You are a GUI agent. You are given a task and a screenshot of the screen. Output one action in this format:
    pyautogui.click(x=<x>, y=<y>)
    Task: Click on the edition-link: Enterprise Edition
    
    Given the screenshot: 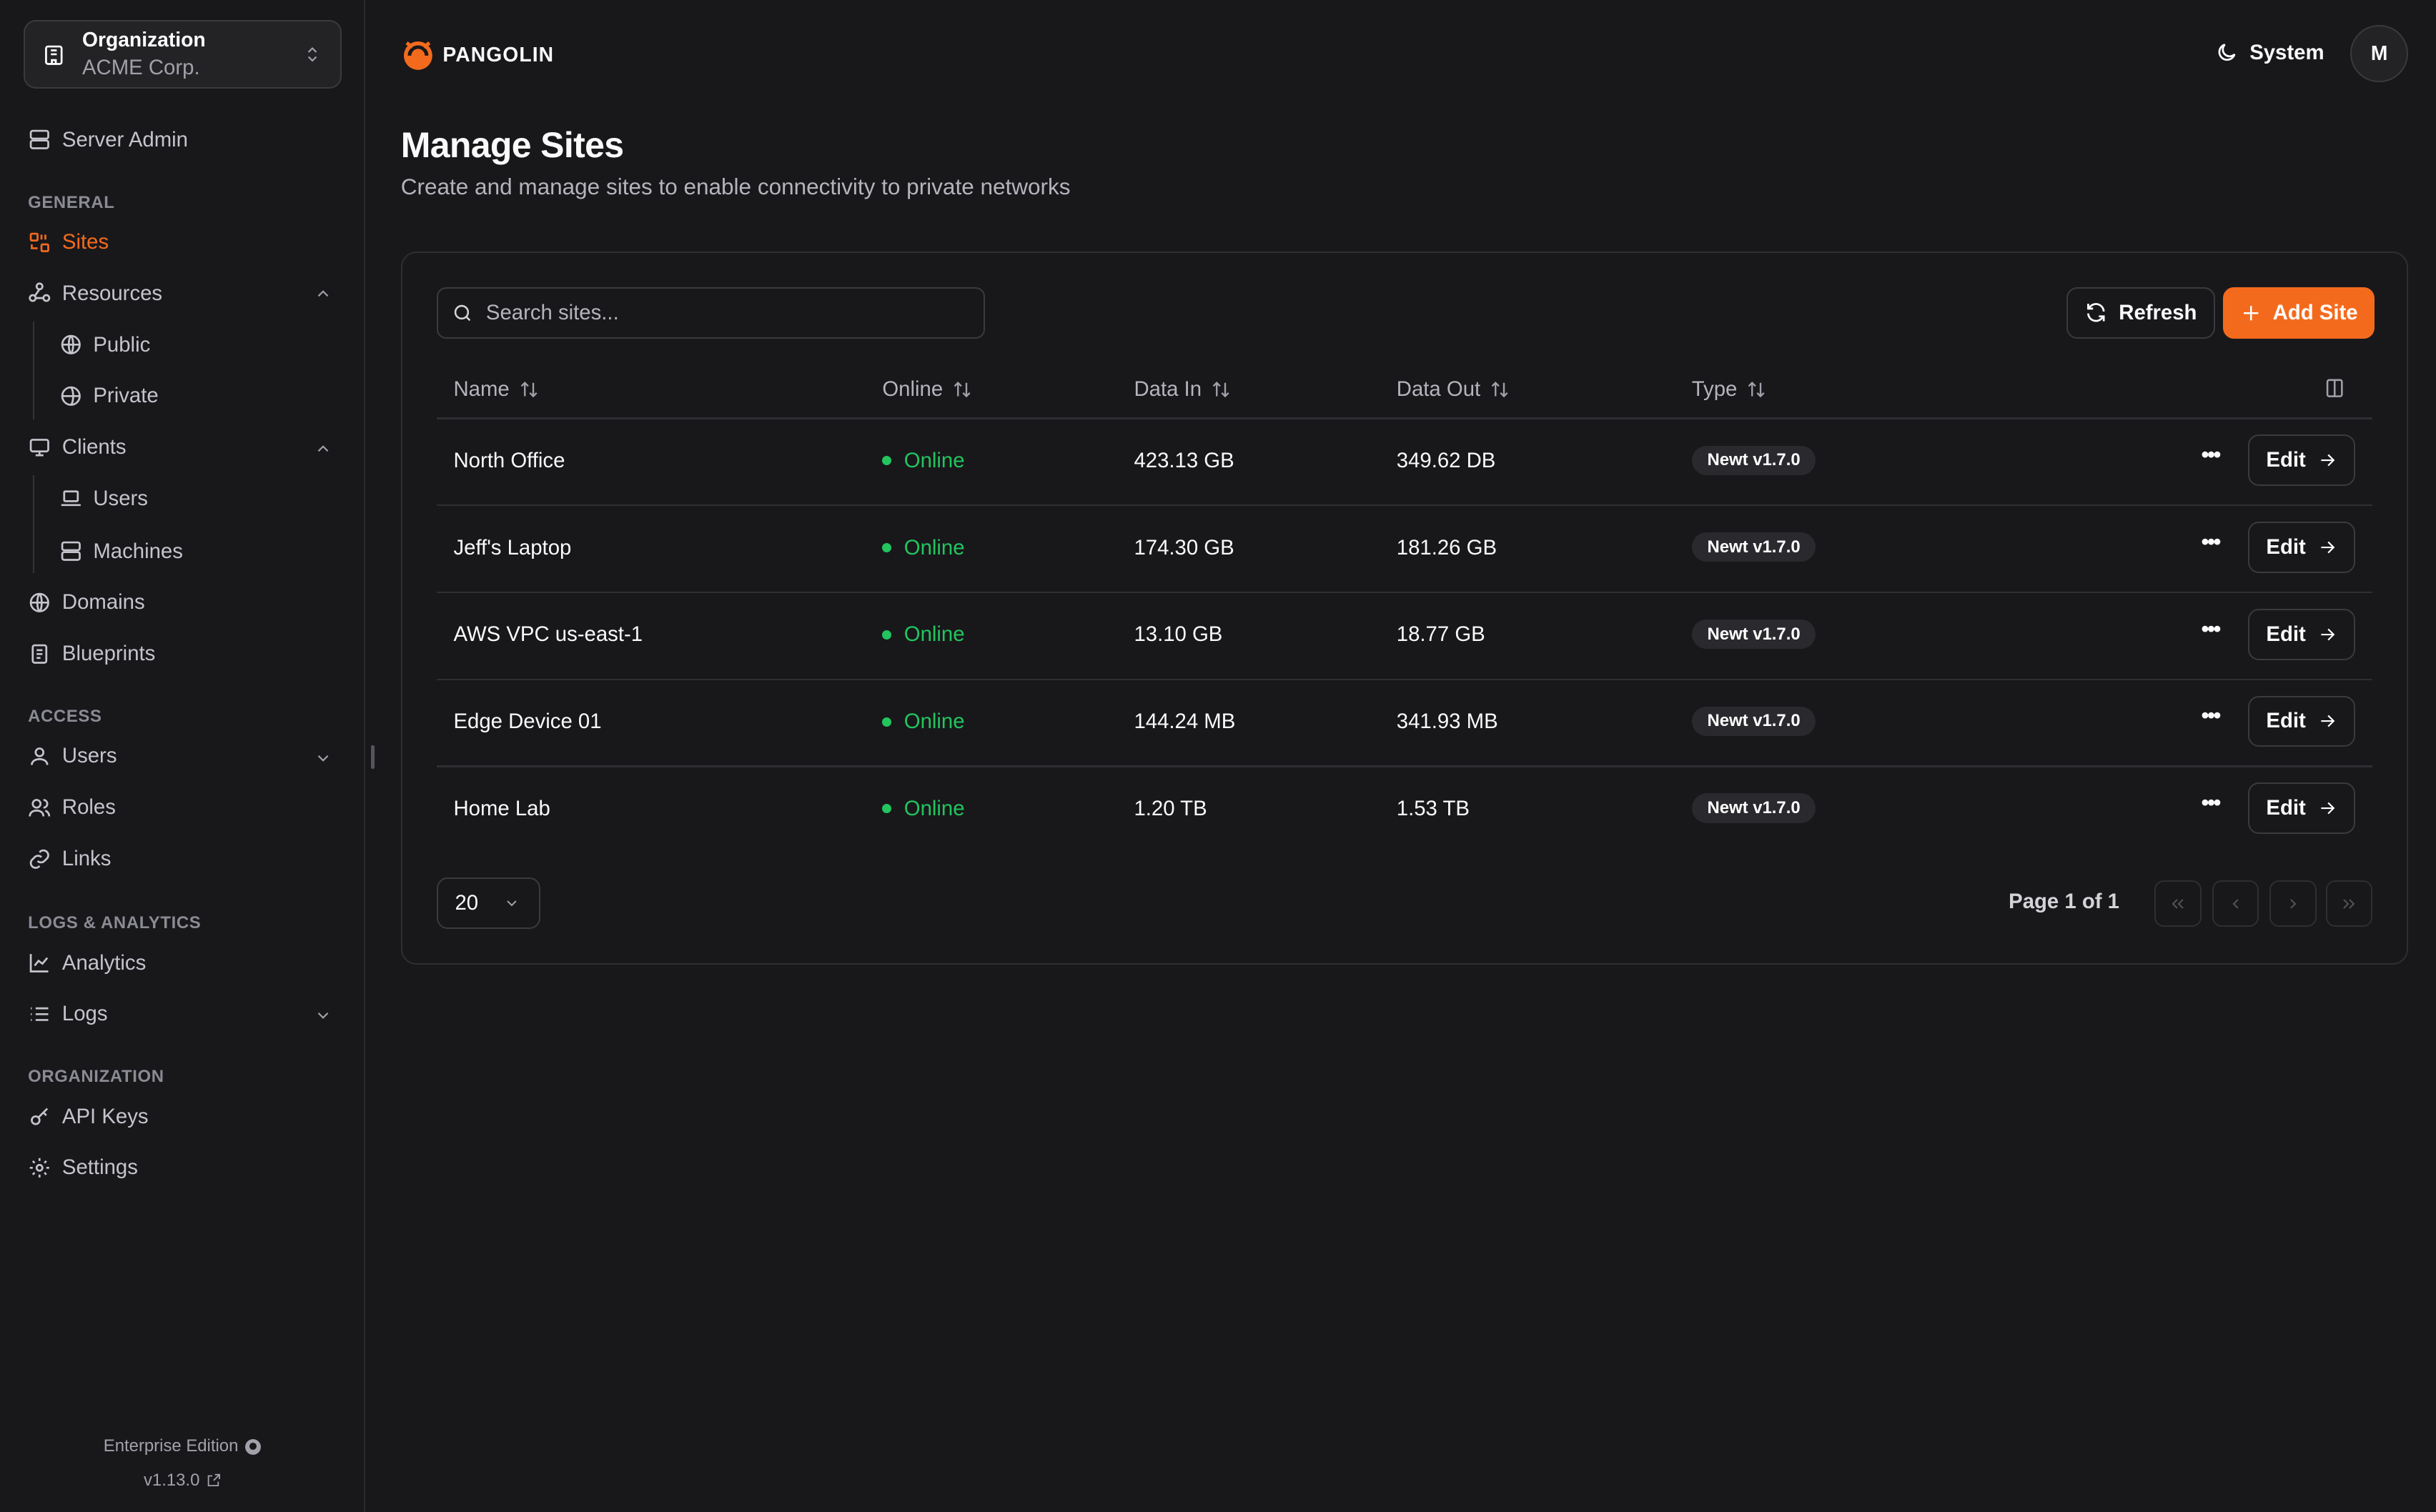 What is the action you would take?
    pyautogui.click(x=182, y=1446)
    